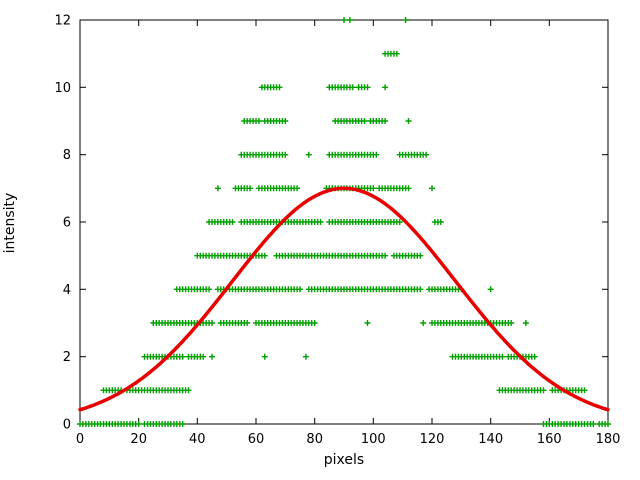  Describe the element at coordinates (314, 439) in the screenshot. I see `x-tick-label: 80` at that location.